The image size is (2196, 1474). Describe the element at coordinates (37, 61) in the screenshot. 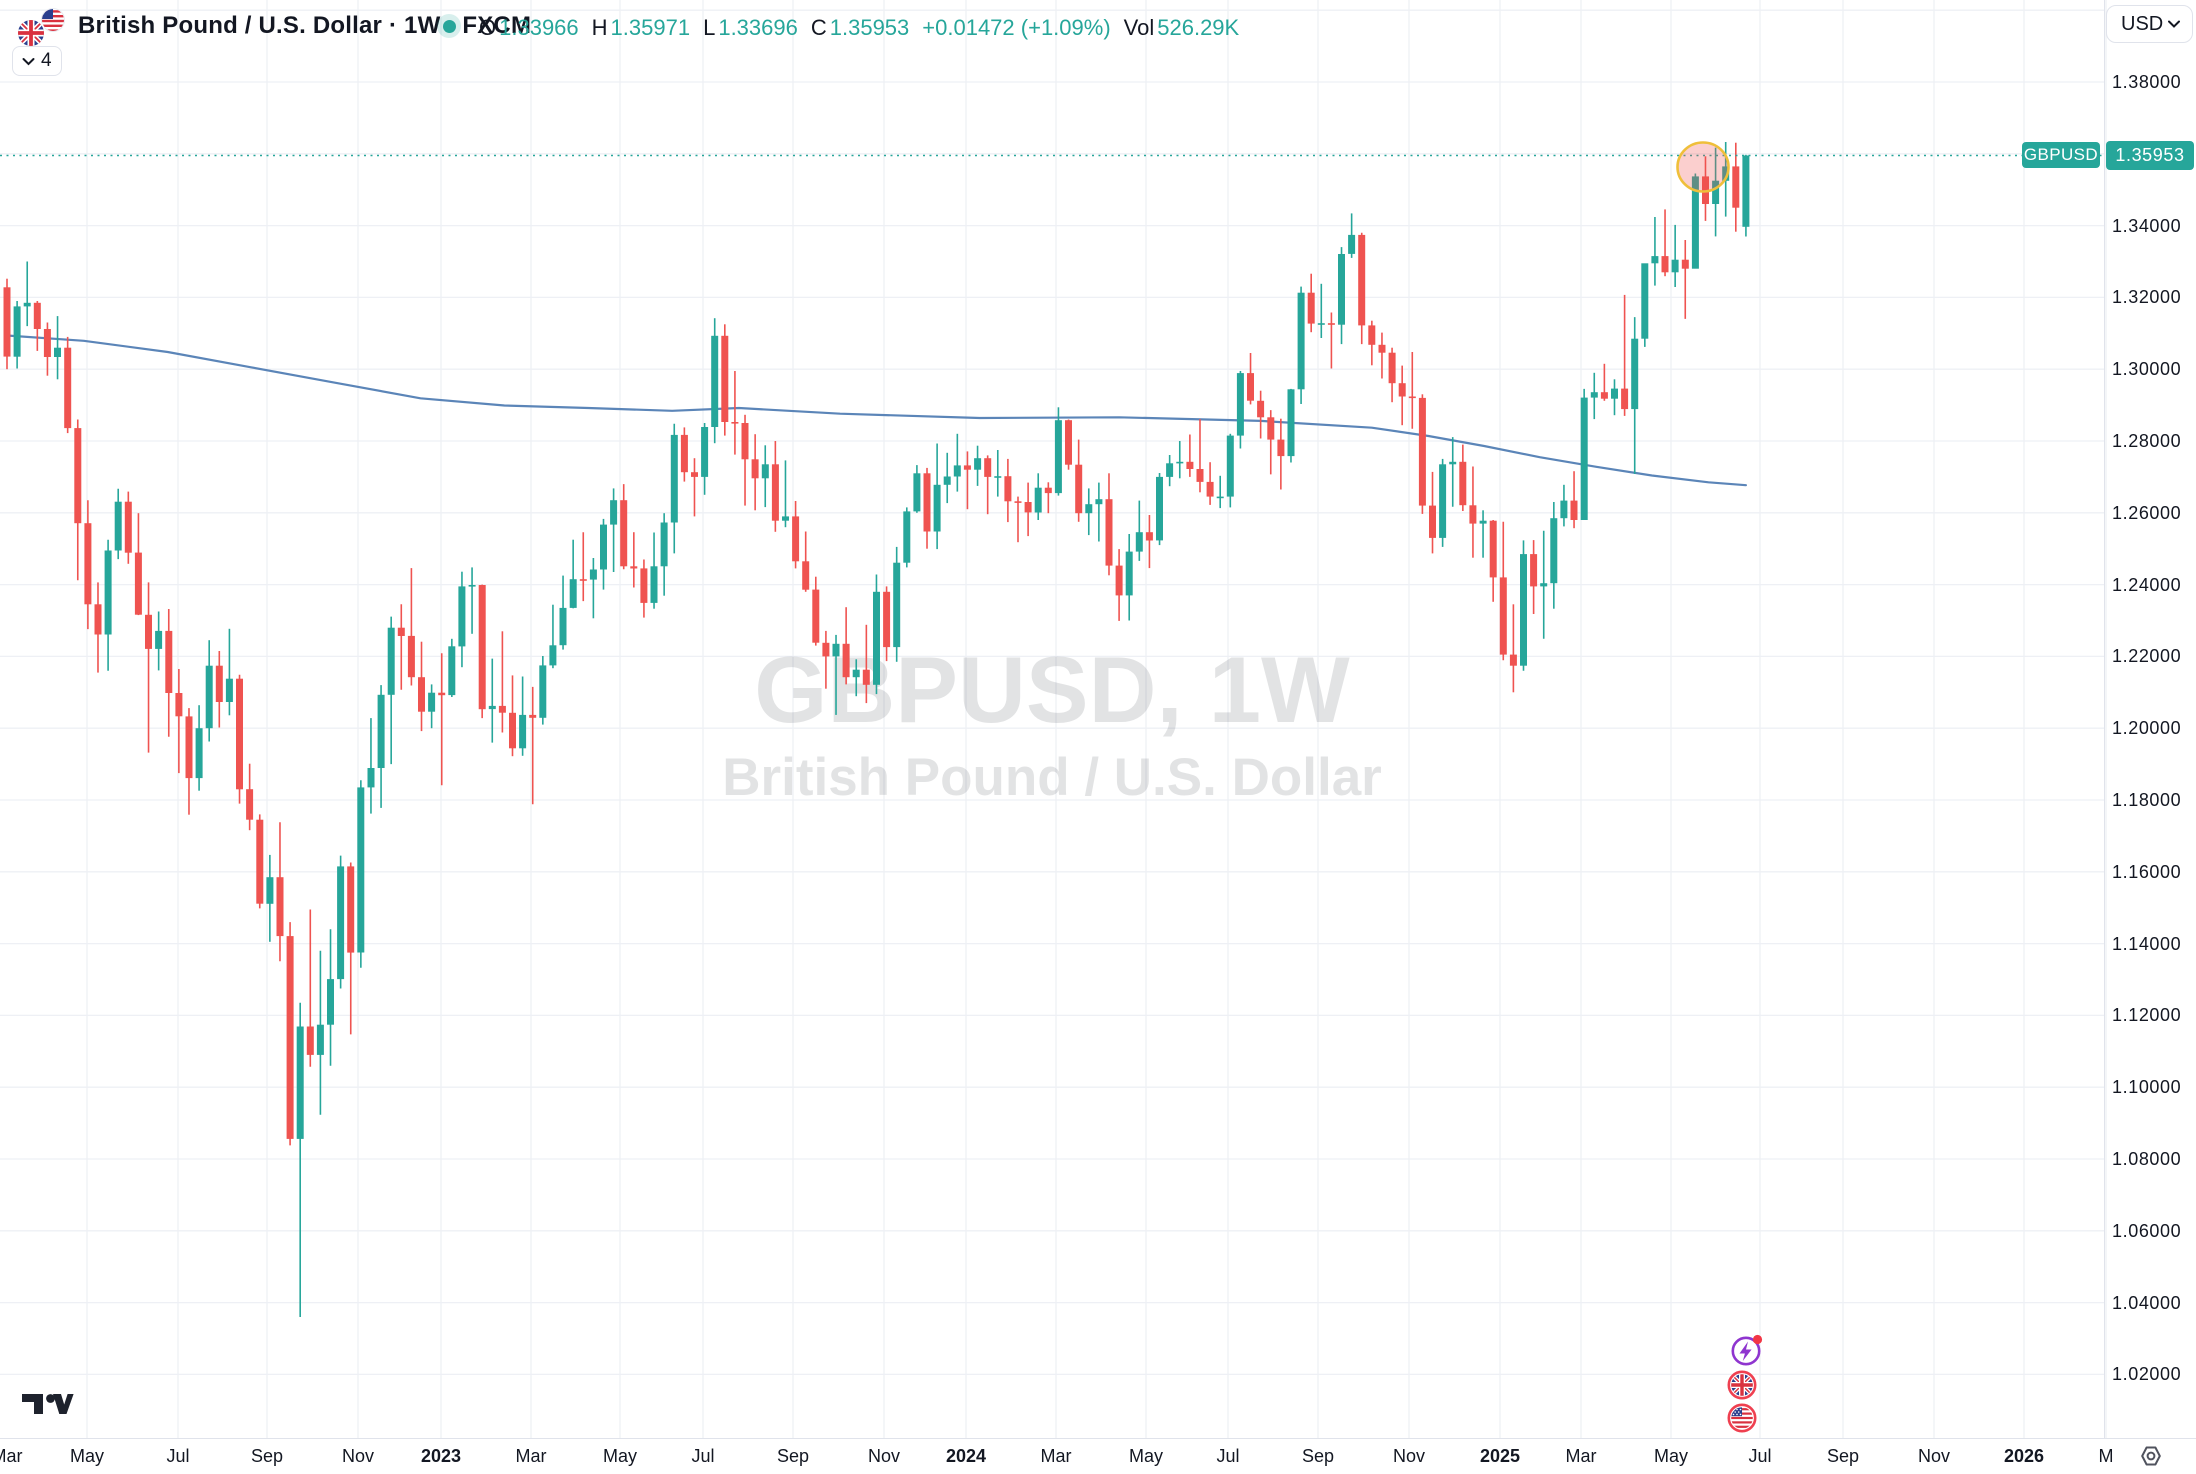

I see `legend-collapse-button: 4` at that location.